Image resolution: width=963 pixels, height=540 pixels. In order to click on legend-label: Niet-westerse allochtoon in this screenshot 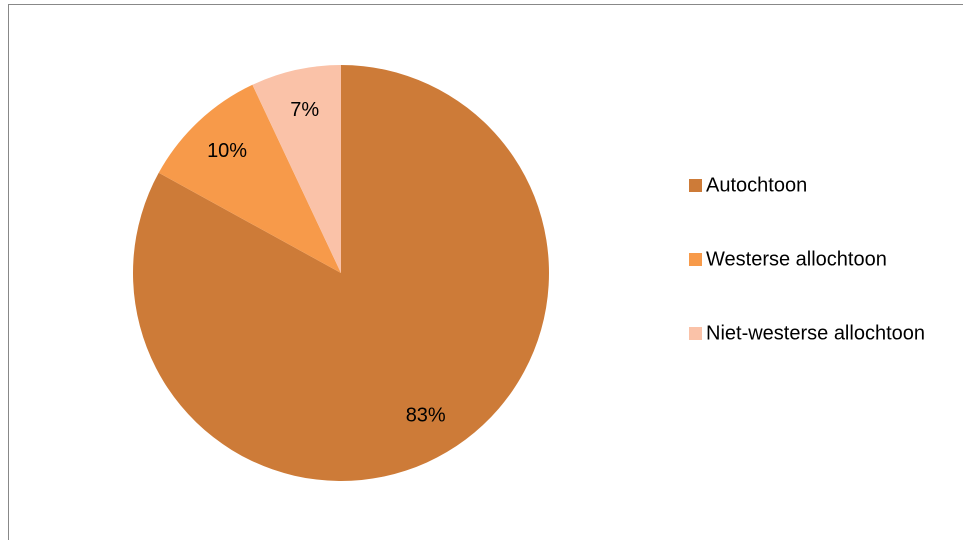, I will do `click(815, 333)`.